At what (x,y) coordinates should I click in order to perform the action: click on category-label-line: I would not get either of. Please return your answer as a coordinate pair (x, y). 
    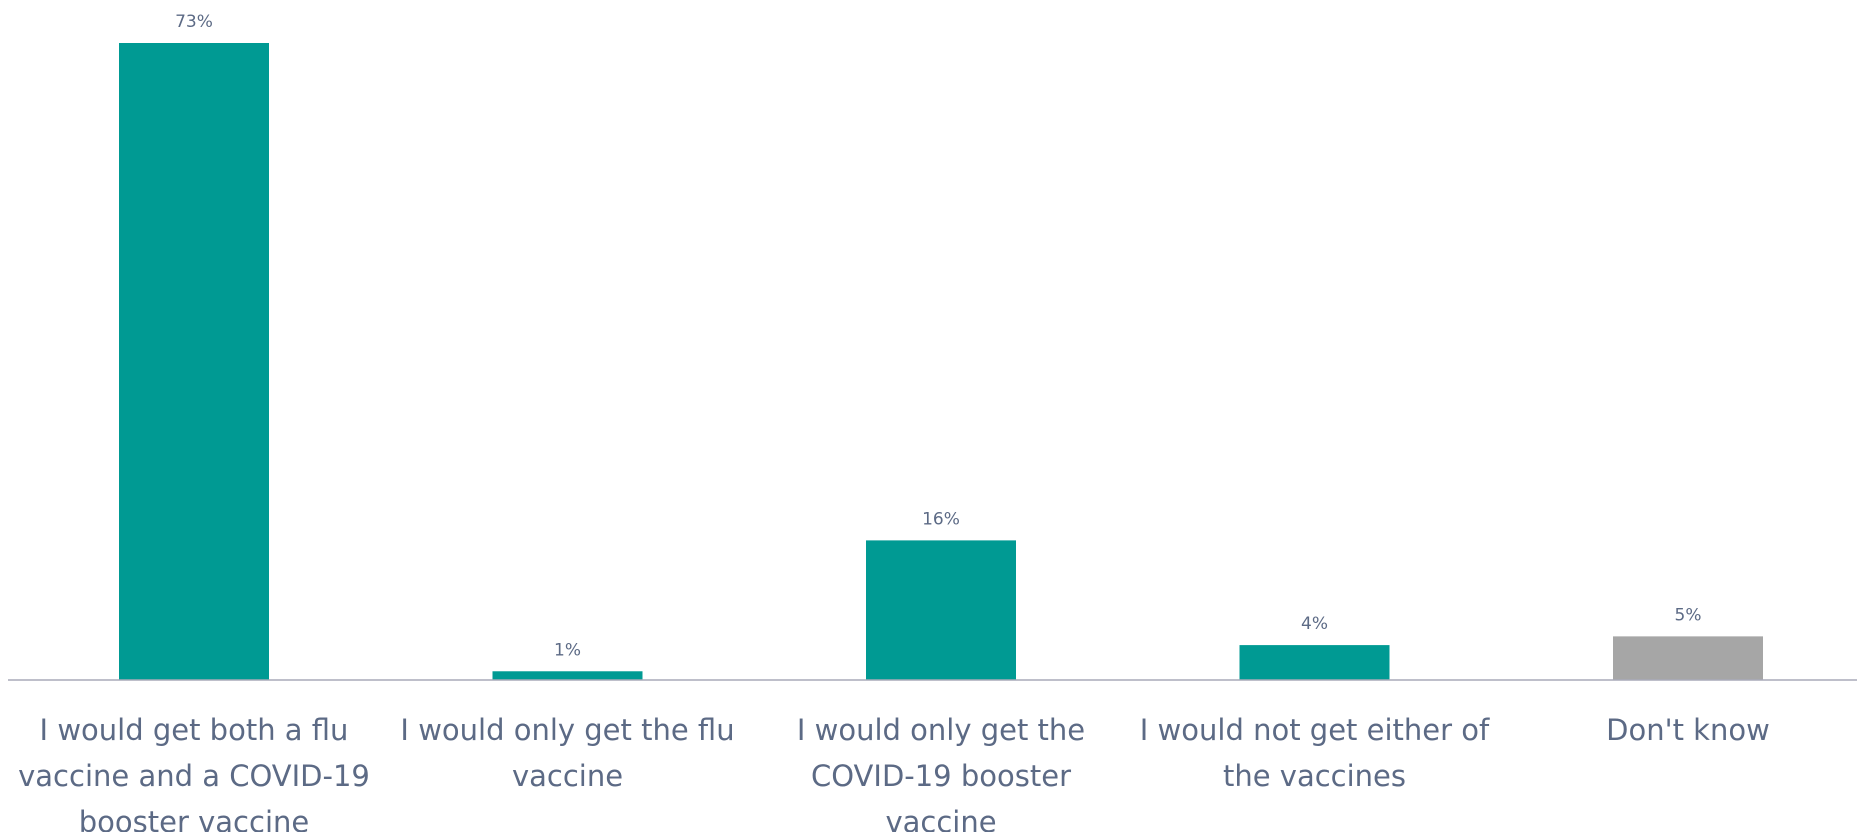
    Looking at the image, I should click on (1315, 730).